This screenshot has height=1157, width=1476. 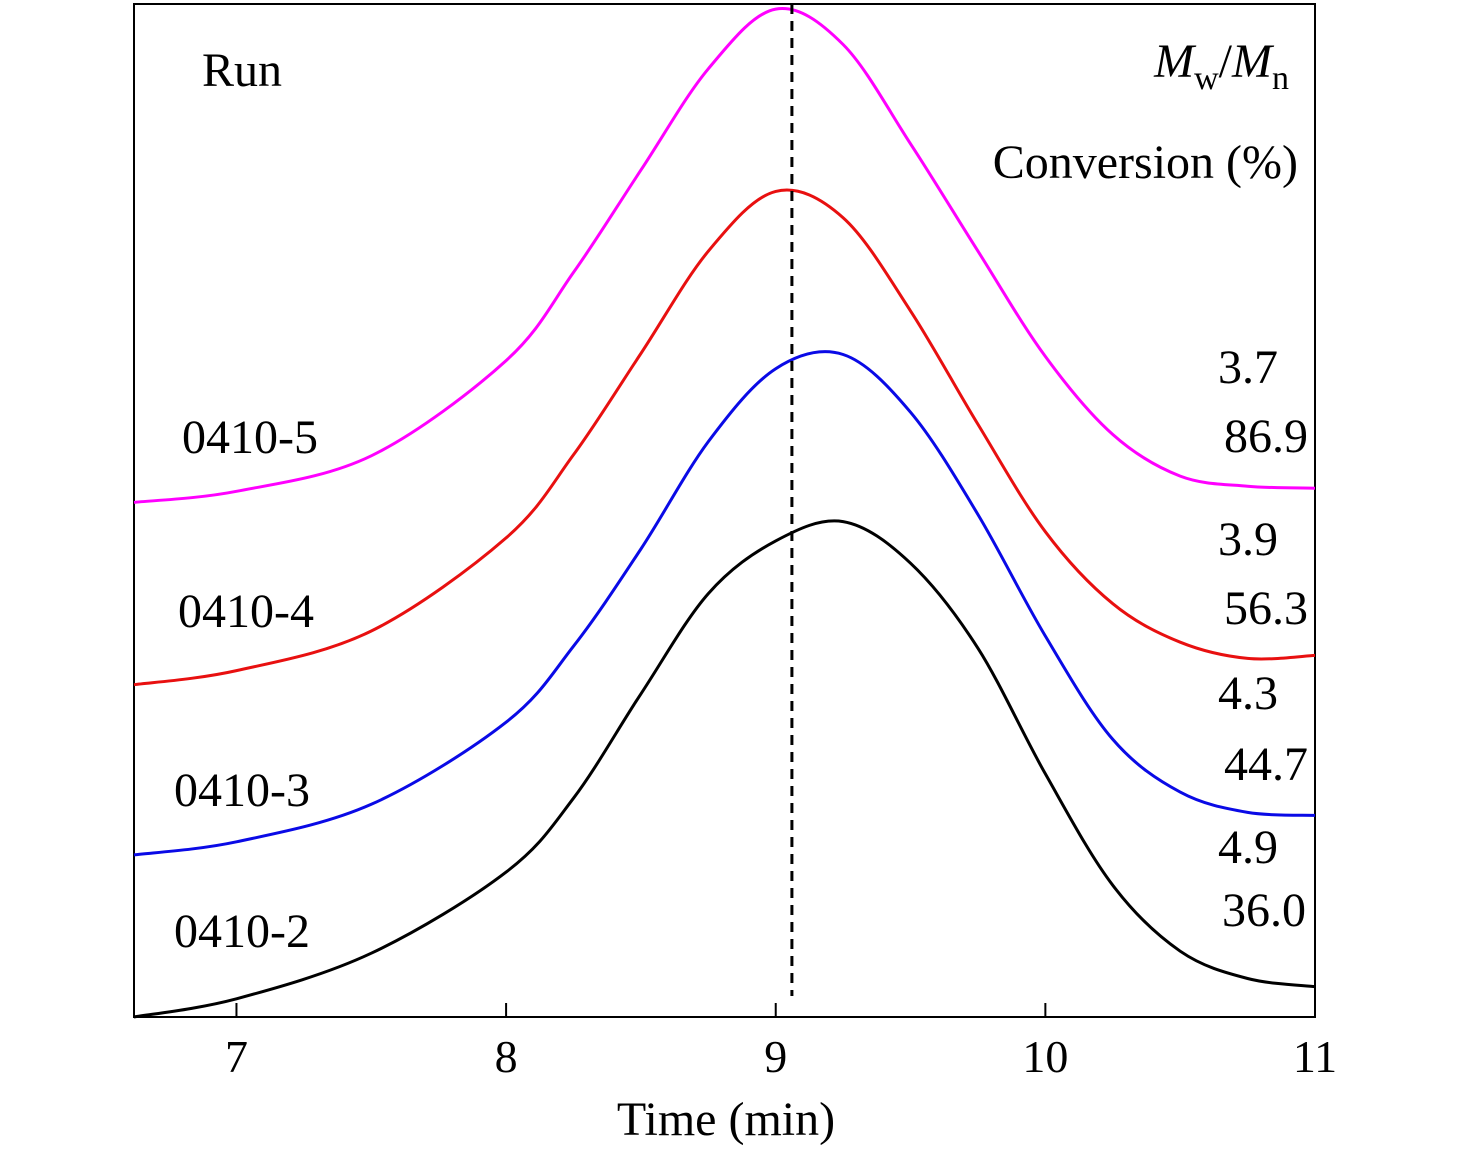 I want to click on run-label-0410-5: 0410-5, so click(x=250, y=437).